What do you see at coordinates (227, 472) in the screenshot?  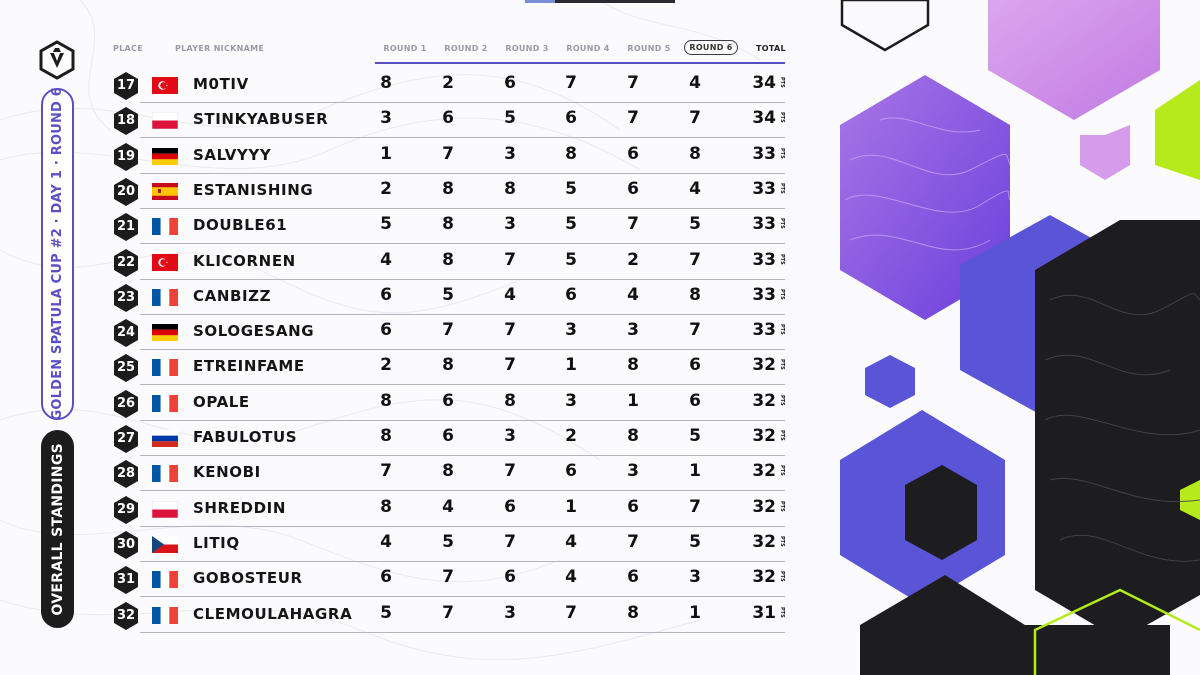 I see `player-nickname: KENOBI` at bounding box center [227, 472].